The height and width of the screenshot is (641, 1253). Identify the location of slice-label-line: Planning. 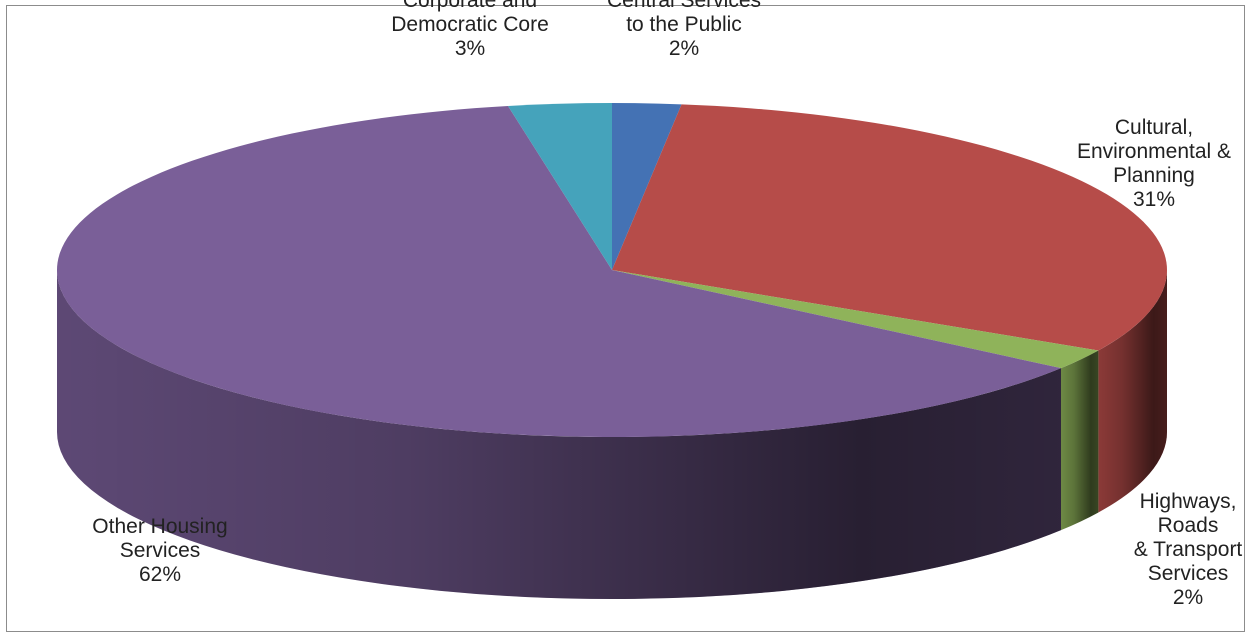
(1154, 175).